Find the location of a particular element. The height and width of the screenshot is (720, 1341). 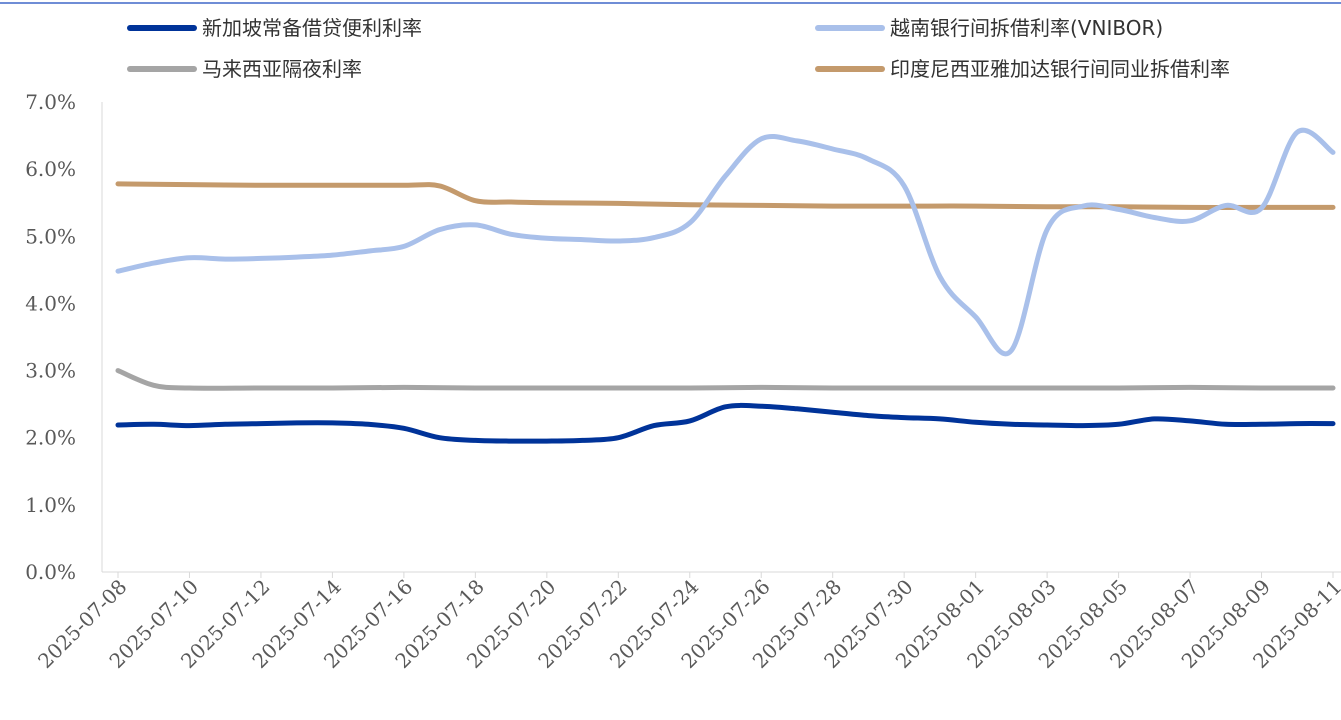

y-tick-label: 7.0% is located at coordinates (50, 102).